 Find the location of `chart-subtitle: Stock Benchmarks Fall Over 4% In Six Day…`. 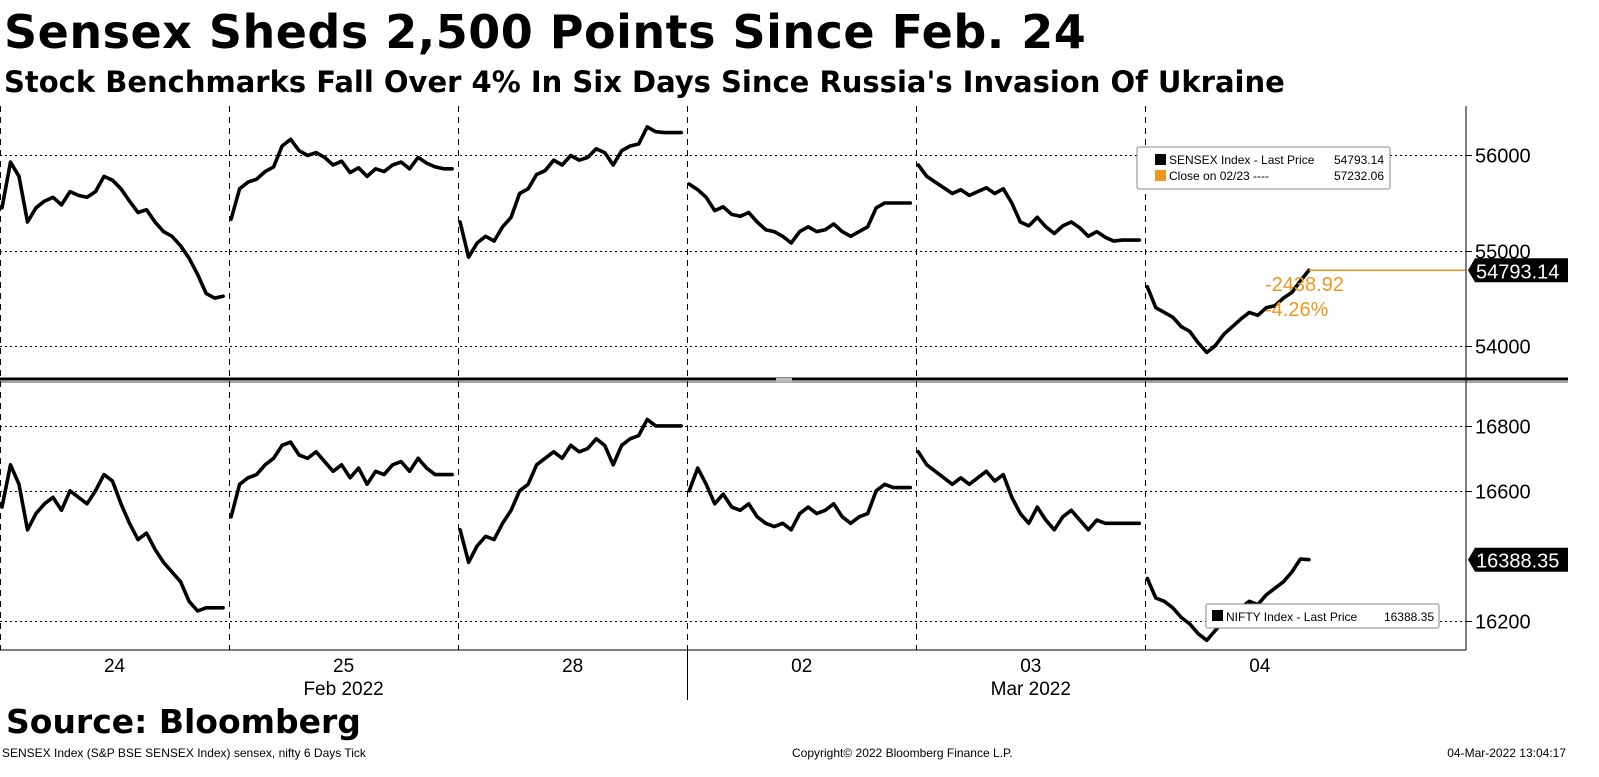

chart-subtitle: Stock Benchmarks Fall Over 4% In Six Day… is located at coordinates (644, 82).